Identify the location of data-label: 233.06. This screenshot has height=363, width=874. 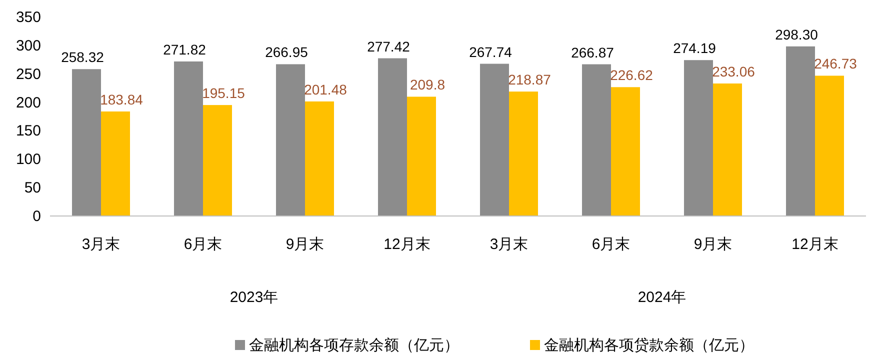
(734, 71).